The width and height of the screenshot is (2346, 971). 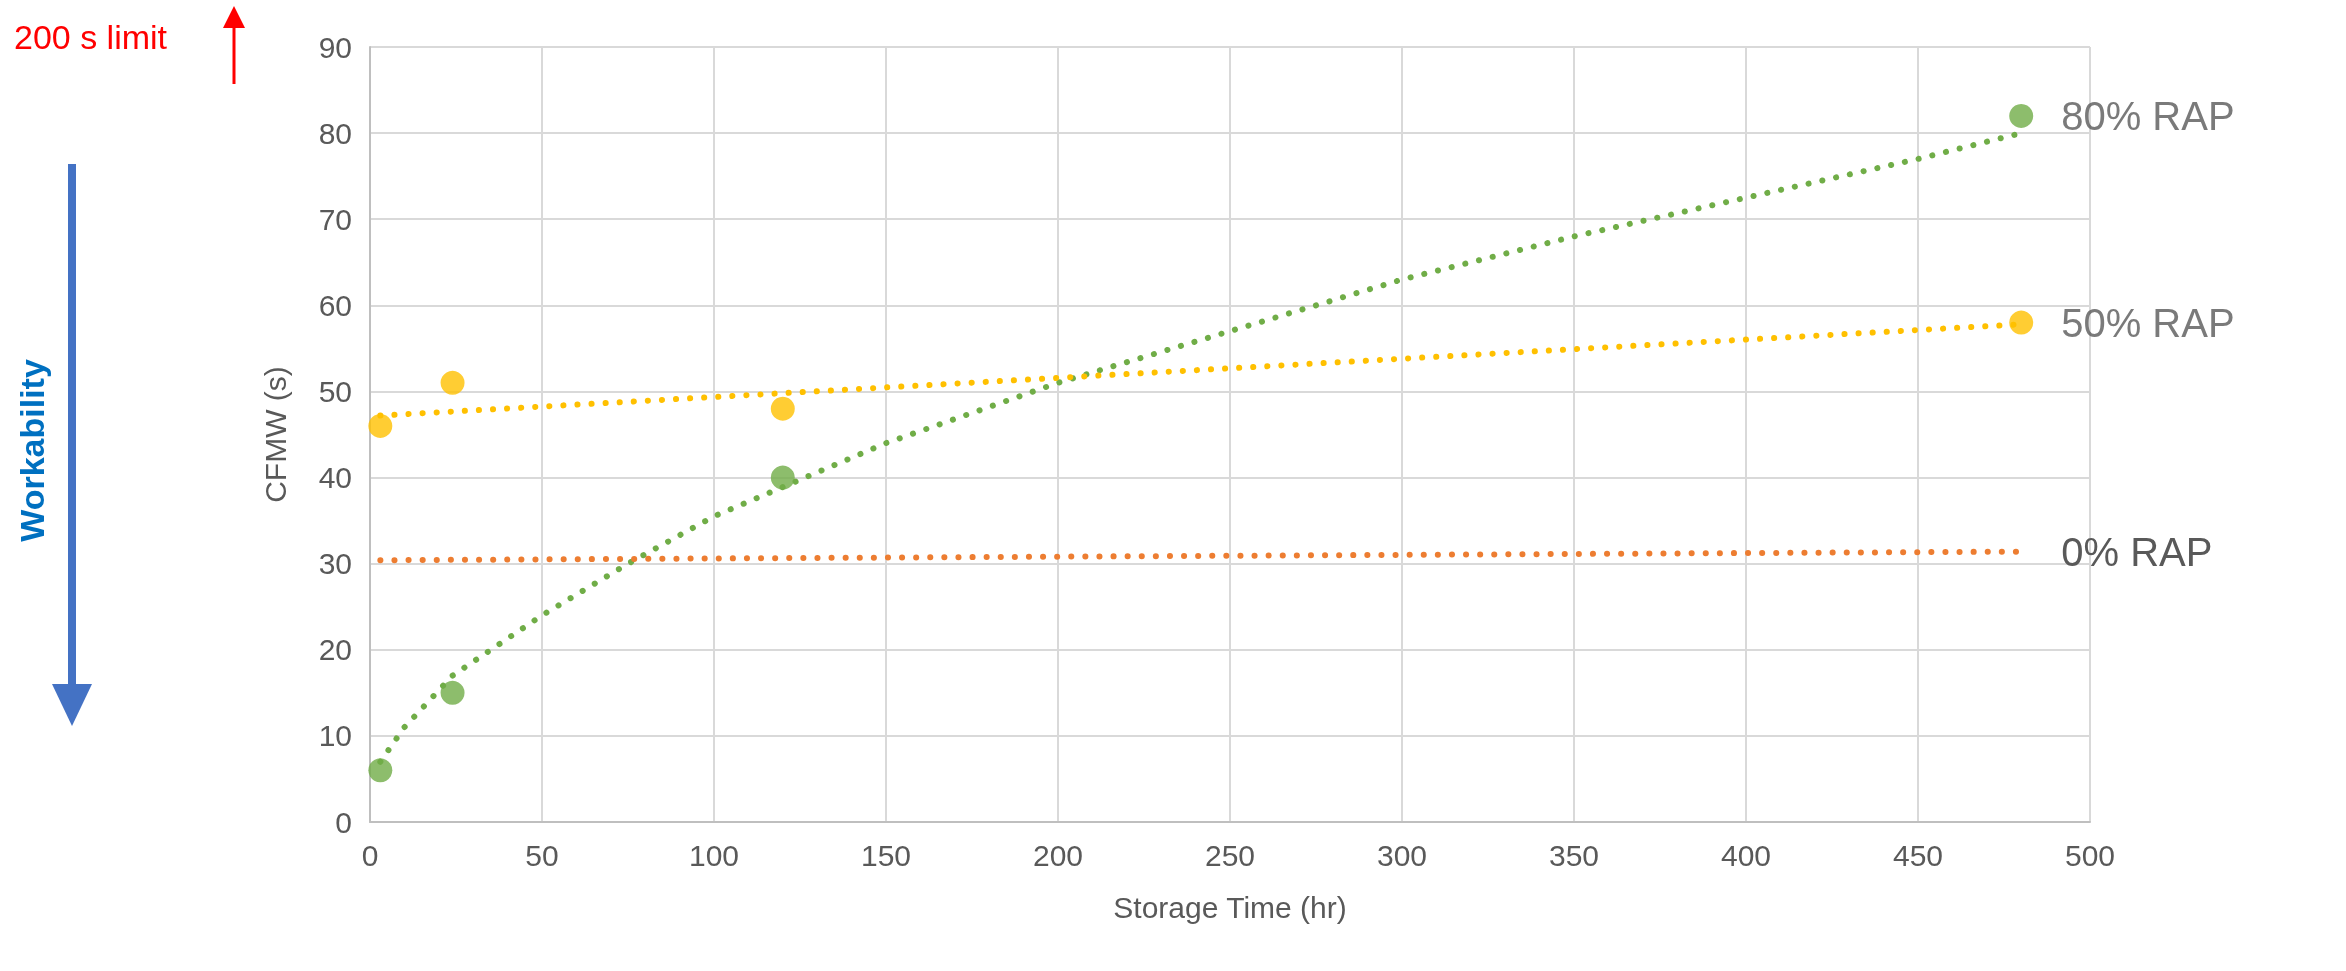 I want to click on x-tick-label: 450, so click(x=1918, y=855).